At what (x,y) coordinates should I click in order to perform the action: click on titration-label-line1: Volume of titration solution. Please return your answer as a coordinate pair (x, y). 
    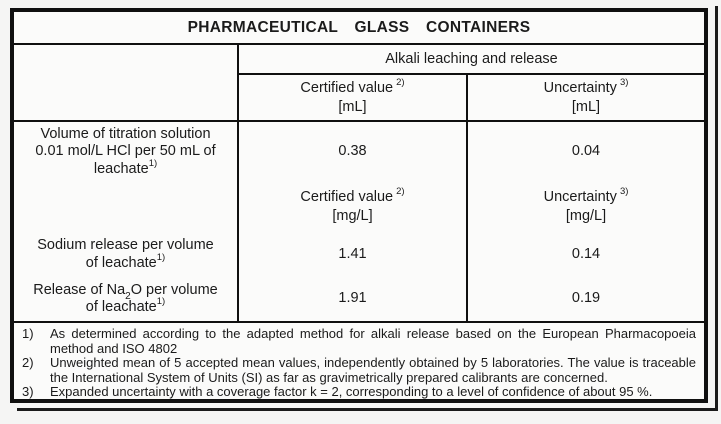
    Looking at the image, I should click on (125, 133).